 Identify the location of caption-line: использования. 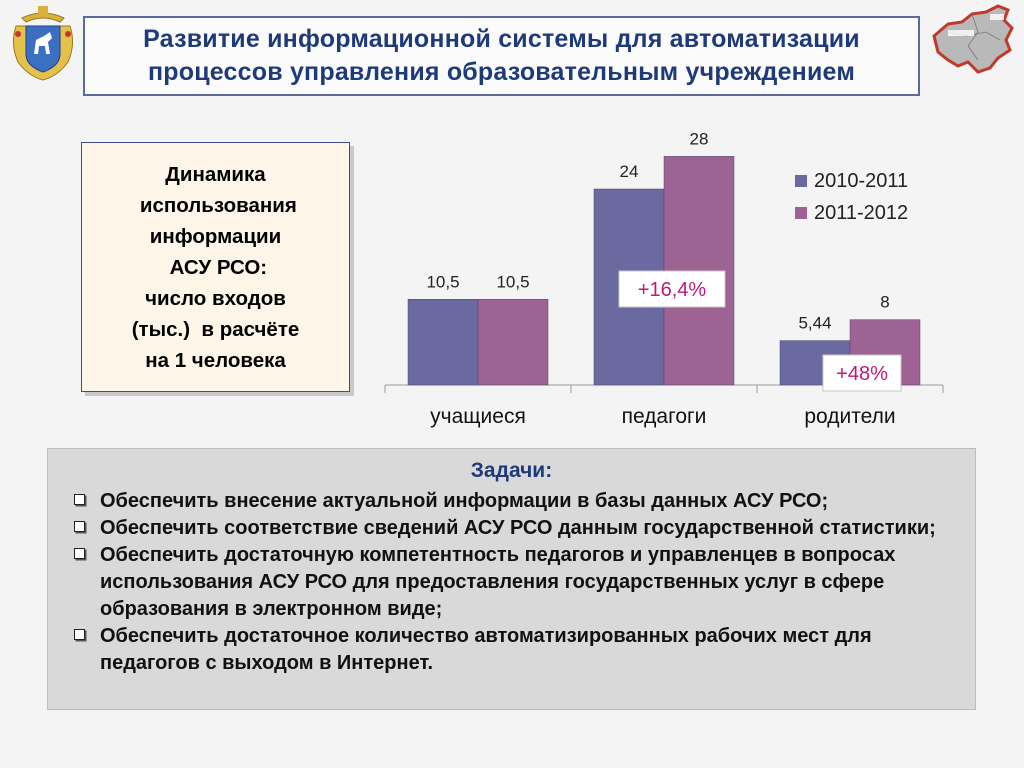
(215, 205).